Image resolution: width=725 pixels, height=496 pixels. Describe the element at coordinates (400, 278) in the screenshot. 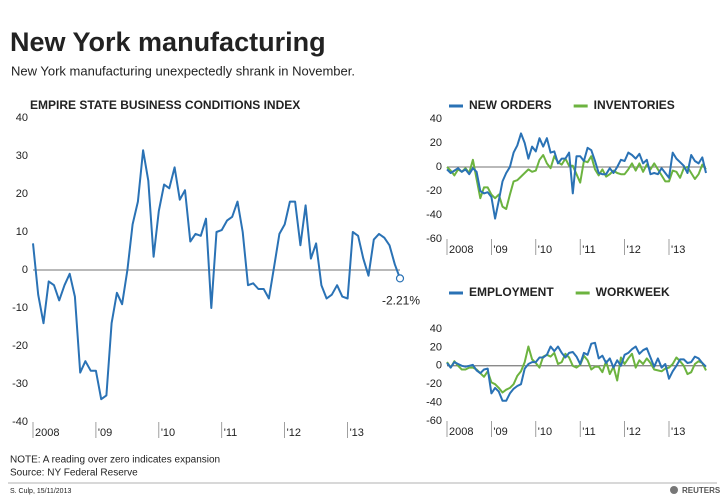

I see `last-point` at that location.